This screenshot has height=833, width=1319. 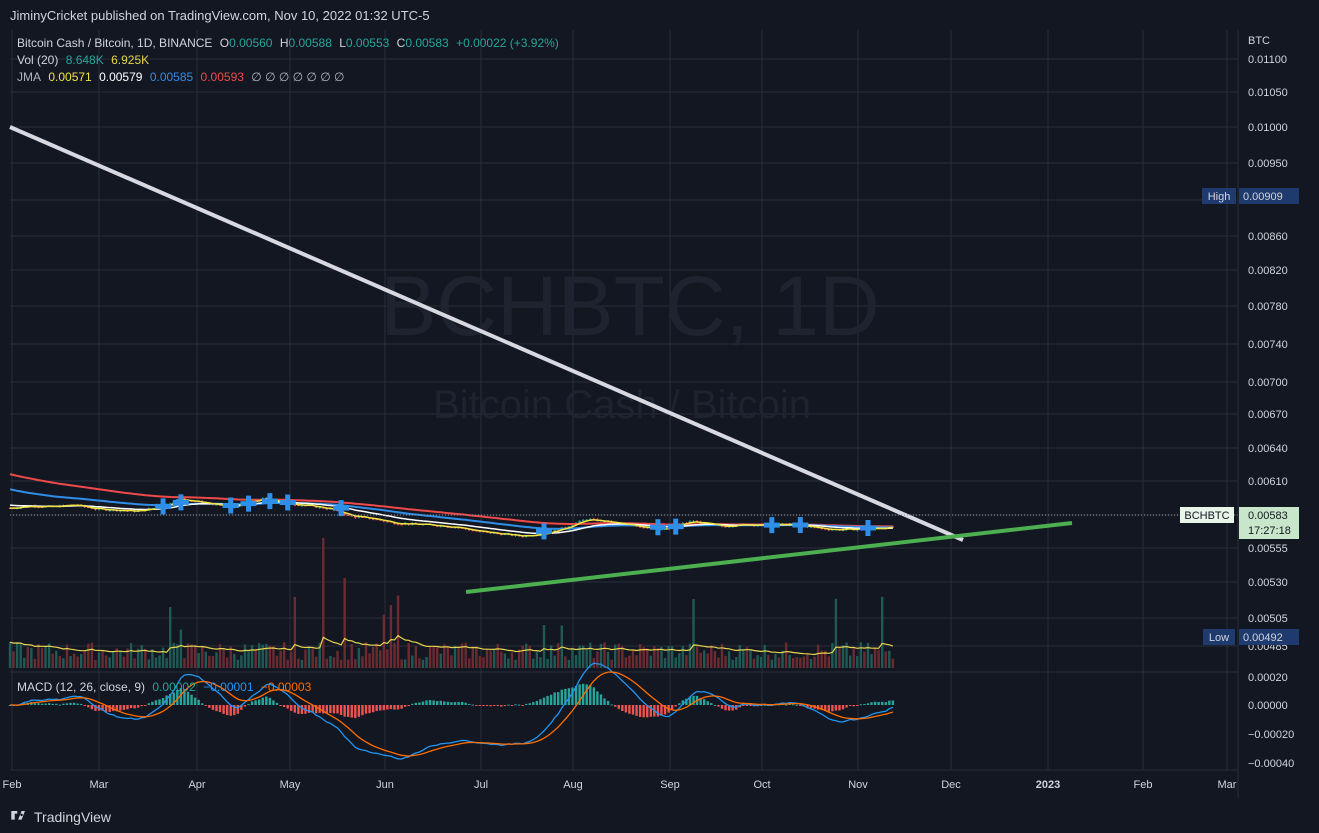 I want to click on cross-marker, so click(x=230, y=505).